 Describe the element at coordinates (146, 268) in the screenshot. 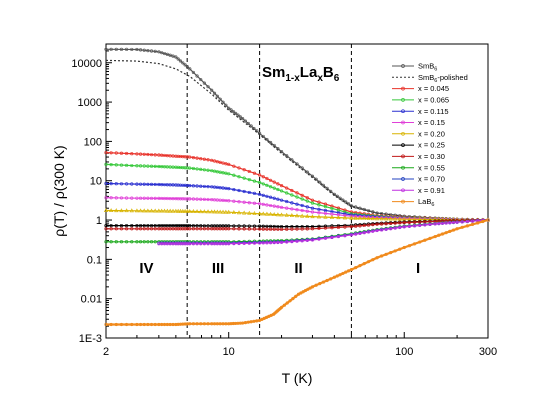

I see `region-label: IV` at that location.